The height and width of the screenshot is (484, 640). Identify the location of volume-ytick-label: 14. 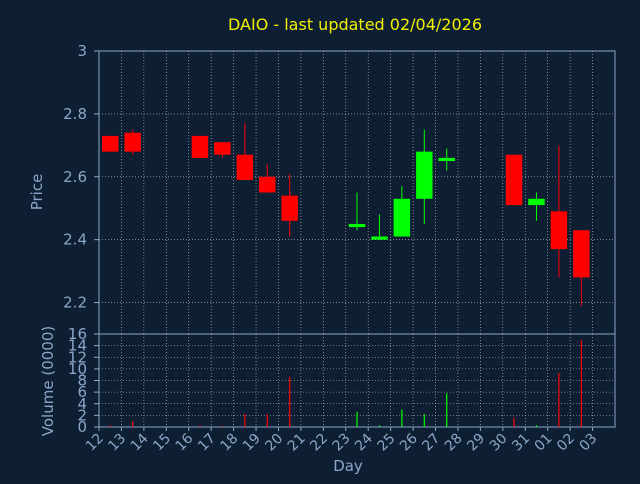
(77, 346).